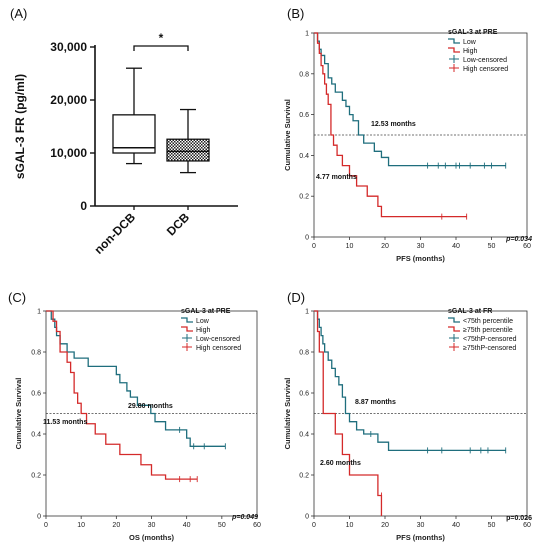 This screenshot has height=560, width=550. I want to click on panel-label: (B), so click(295, 13).